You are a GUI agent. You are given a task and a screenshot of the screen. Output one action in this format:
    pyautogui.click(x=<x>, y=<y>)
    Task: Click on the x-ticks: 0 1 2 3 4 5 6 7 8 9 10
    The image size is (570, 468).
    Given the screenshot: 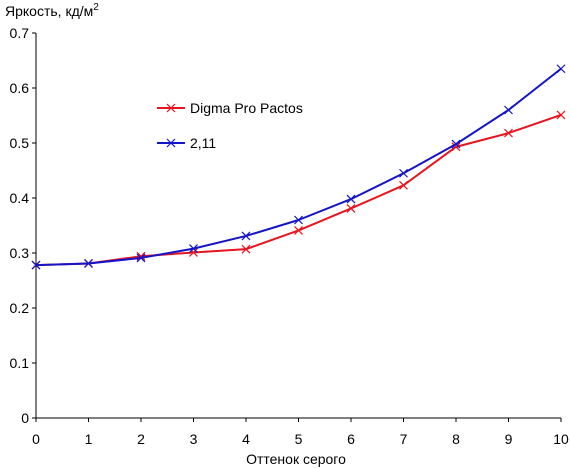 What is the action you would take?
    pyautogui.click(x=300, y=432)
    